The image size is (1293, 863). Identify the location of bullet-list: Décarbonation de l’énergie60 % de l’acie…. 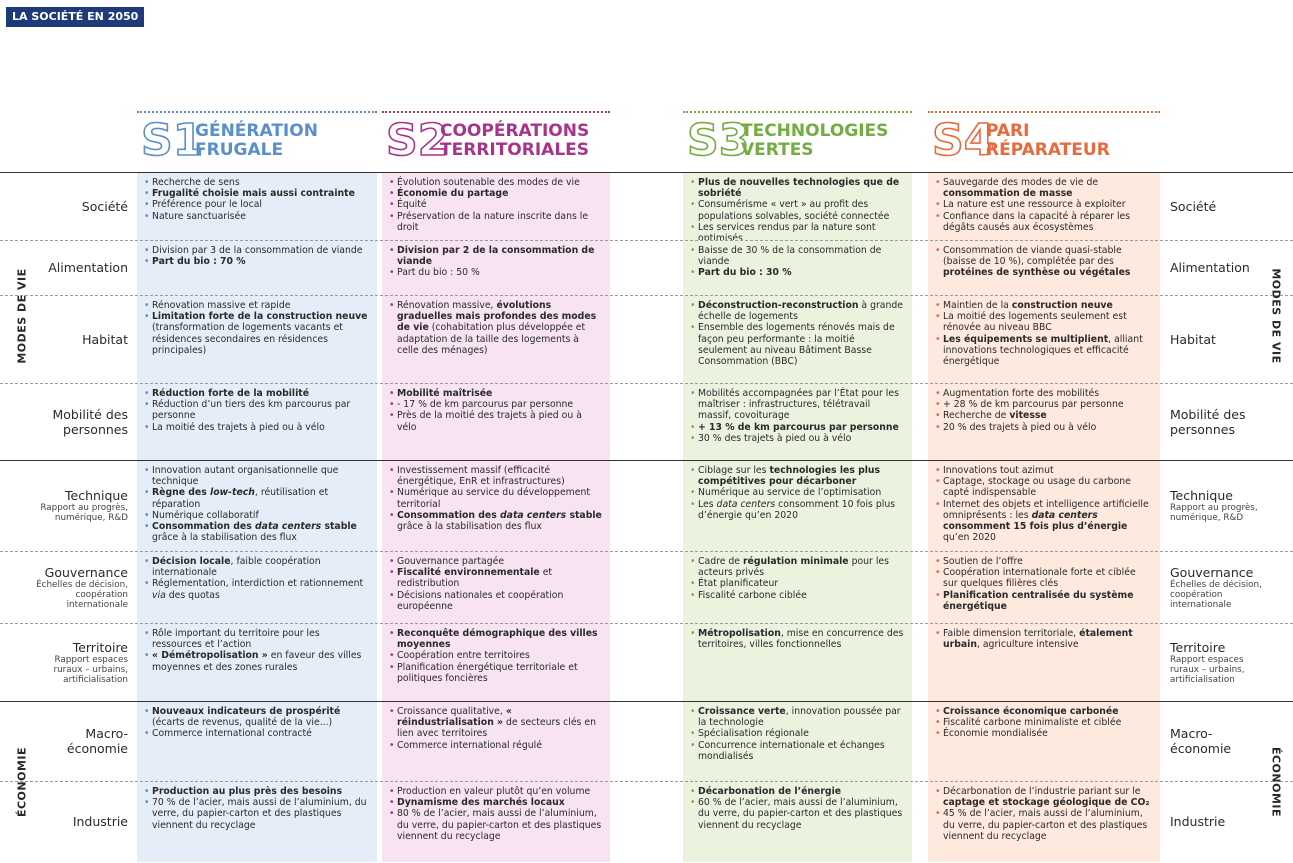
(797, 808).